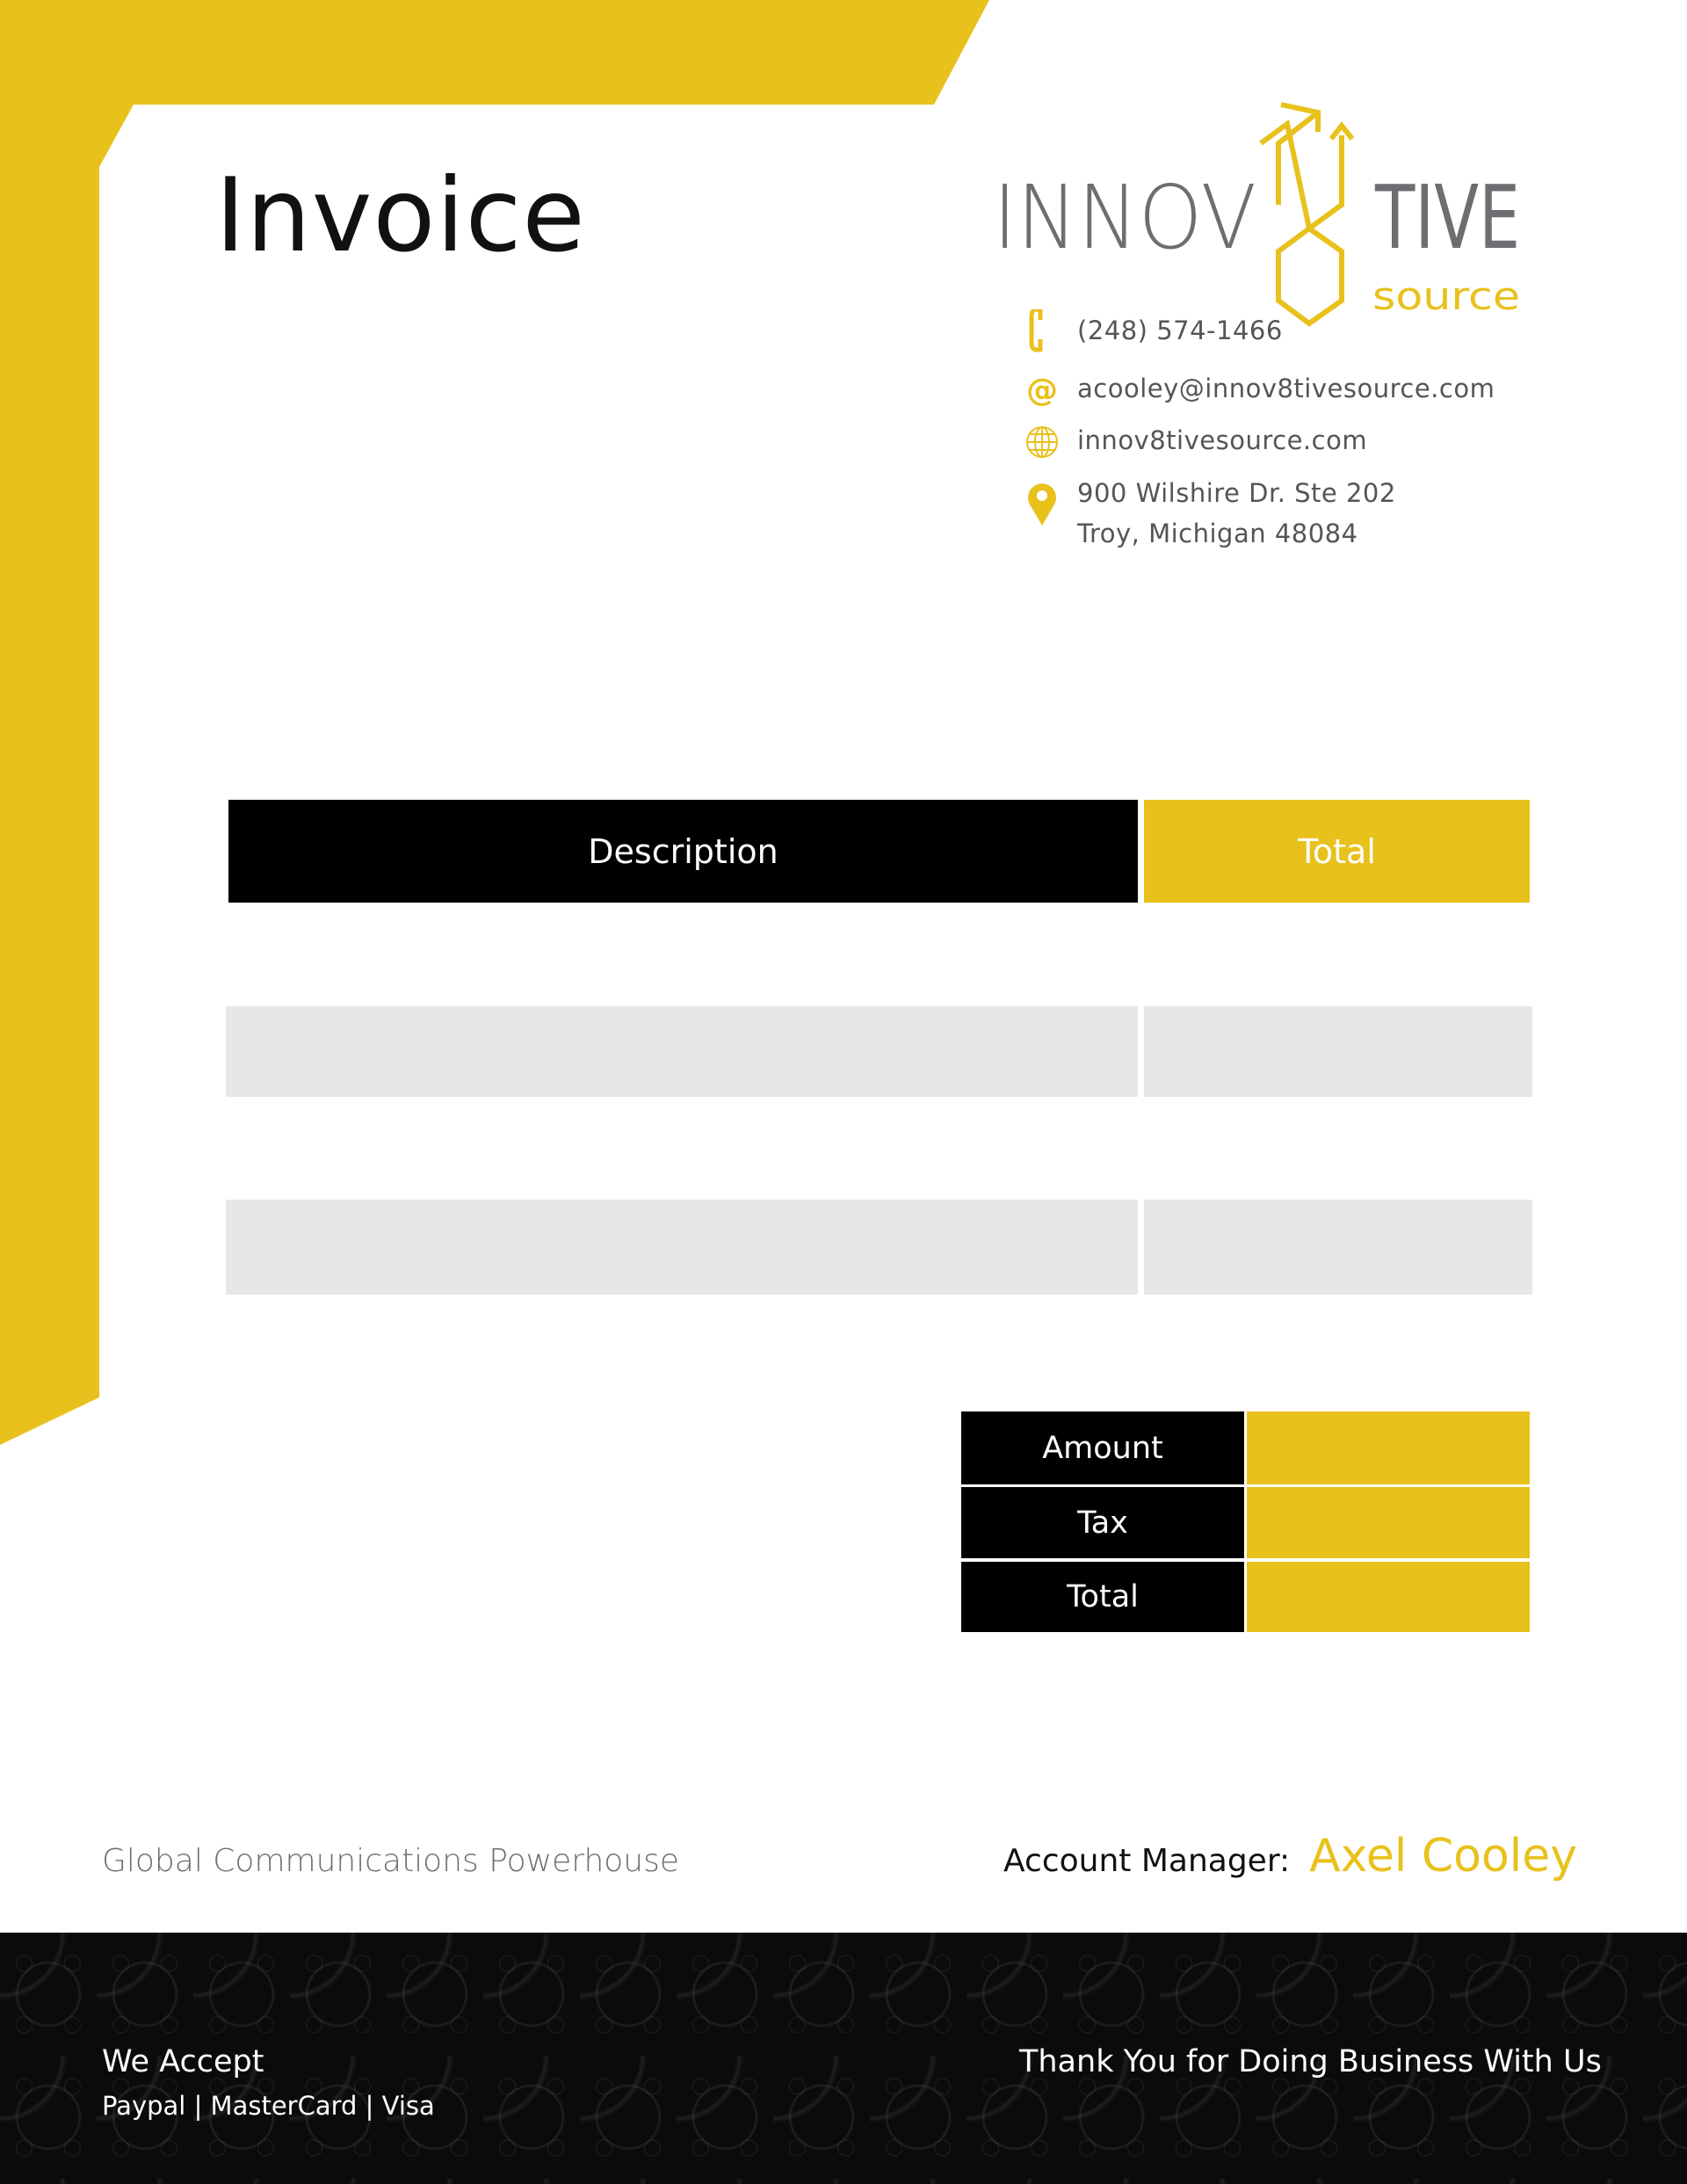  Describe the element at coordinates (1042, 505) in the screenshot. I see `location-pin-icon` at that location.